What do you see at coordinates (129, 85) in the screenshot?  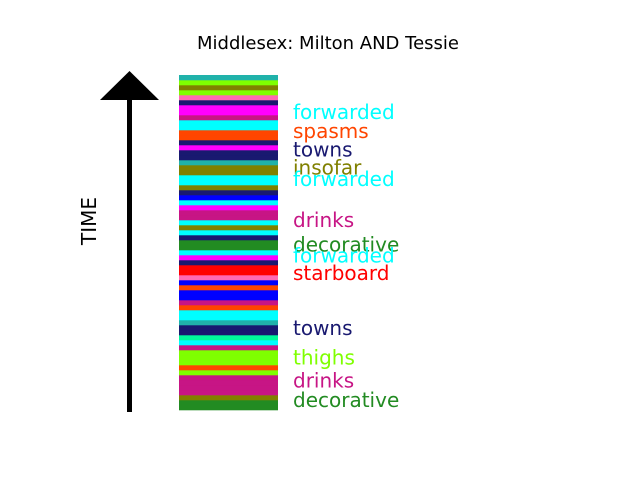 I see `time-arrow-head` at bounding box center [129, 85].